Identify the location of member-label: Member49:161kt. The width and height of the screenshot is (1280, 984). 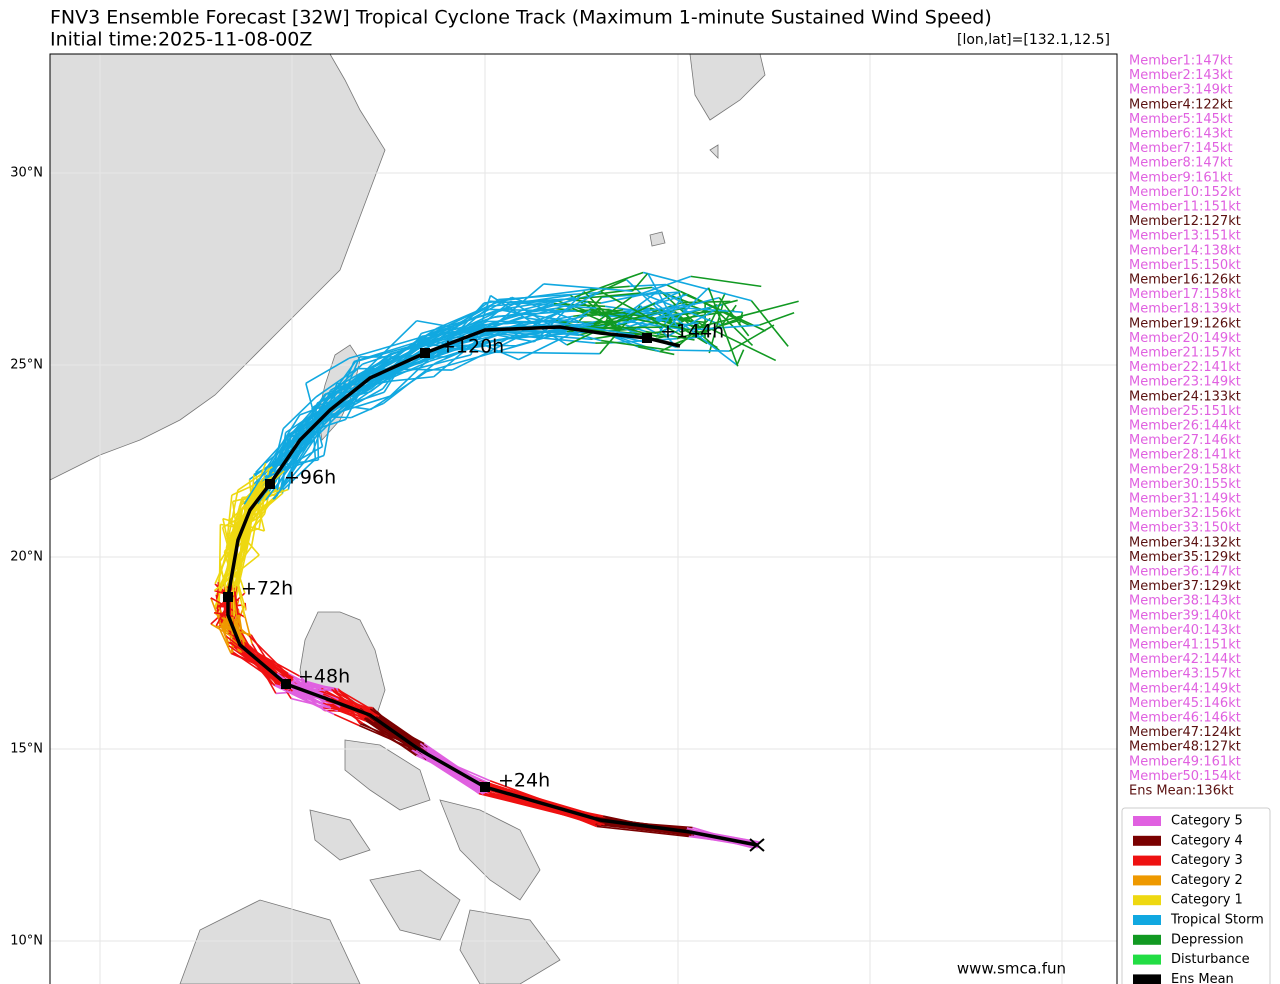
(1185, 761).